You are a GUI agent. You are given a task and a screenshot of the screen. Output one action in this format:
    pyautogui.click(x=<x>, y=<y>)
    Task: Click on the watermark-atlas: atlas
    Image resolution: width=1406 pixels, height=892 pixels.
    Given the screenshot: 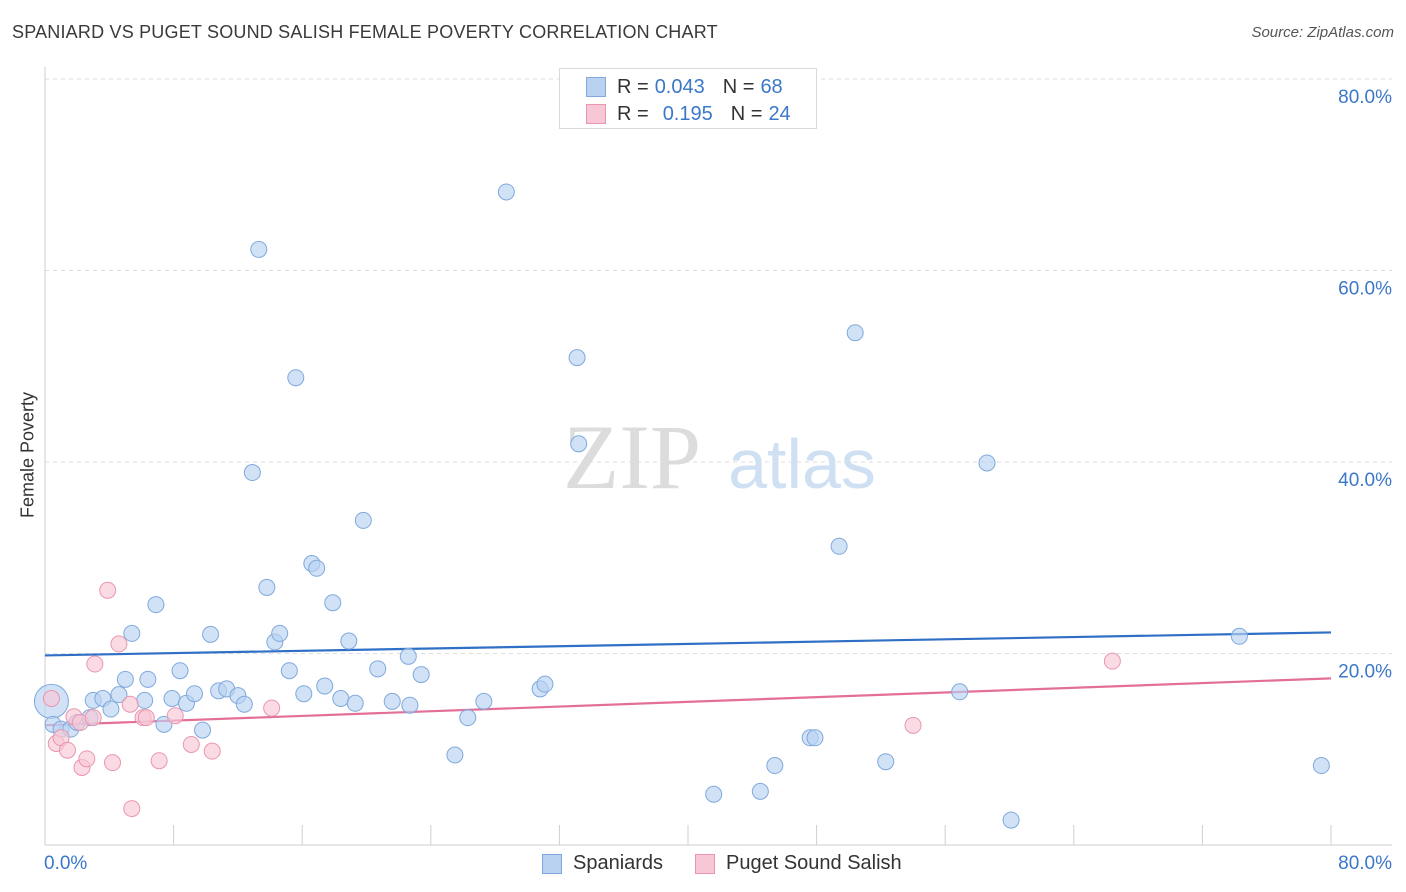 What is the action you would take?
    pyautogui.click(x=802, y=464)
    